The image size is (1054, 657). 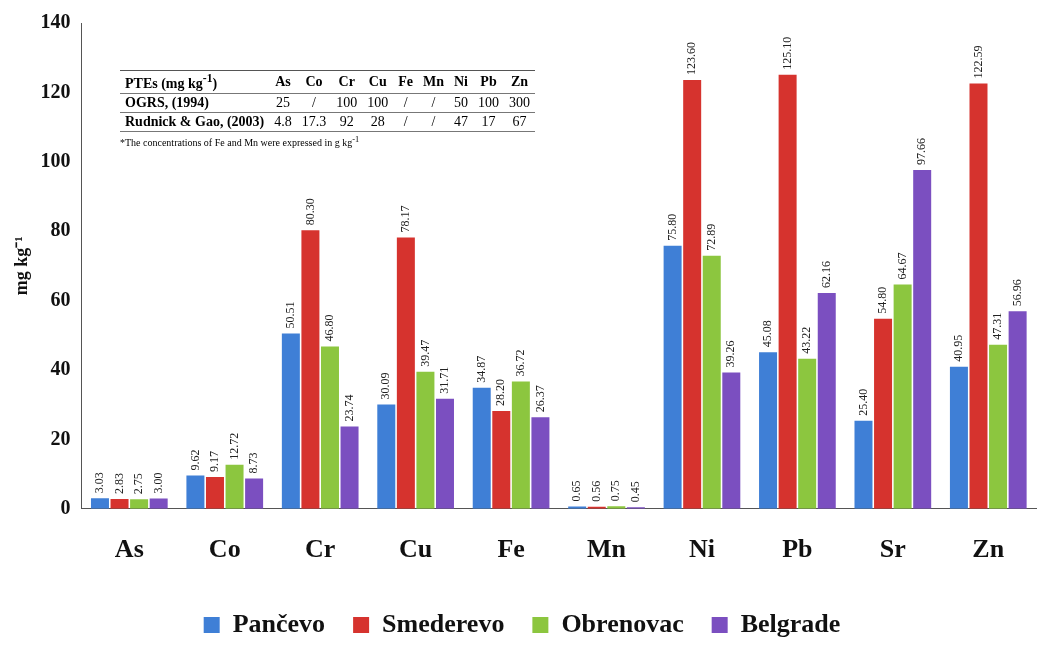 I want to click on legend-label: Obrenovac, so click(x=622, y=623).